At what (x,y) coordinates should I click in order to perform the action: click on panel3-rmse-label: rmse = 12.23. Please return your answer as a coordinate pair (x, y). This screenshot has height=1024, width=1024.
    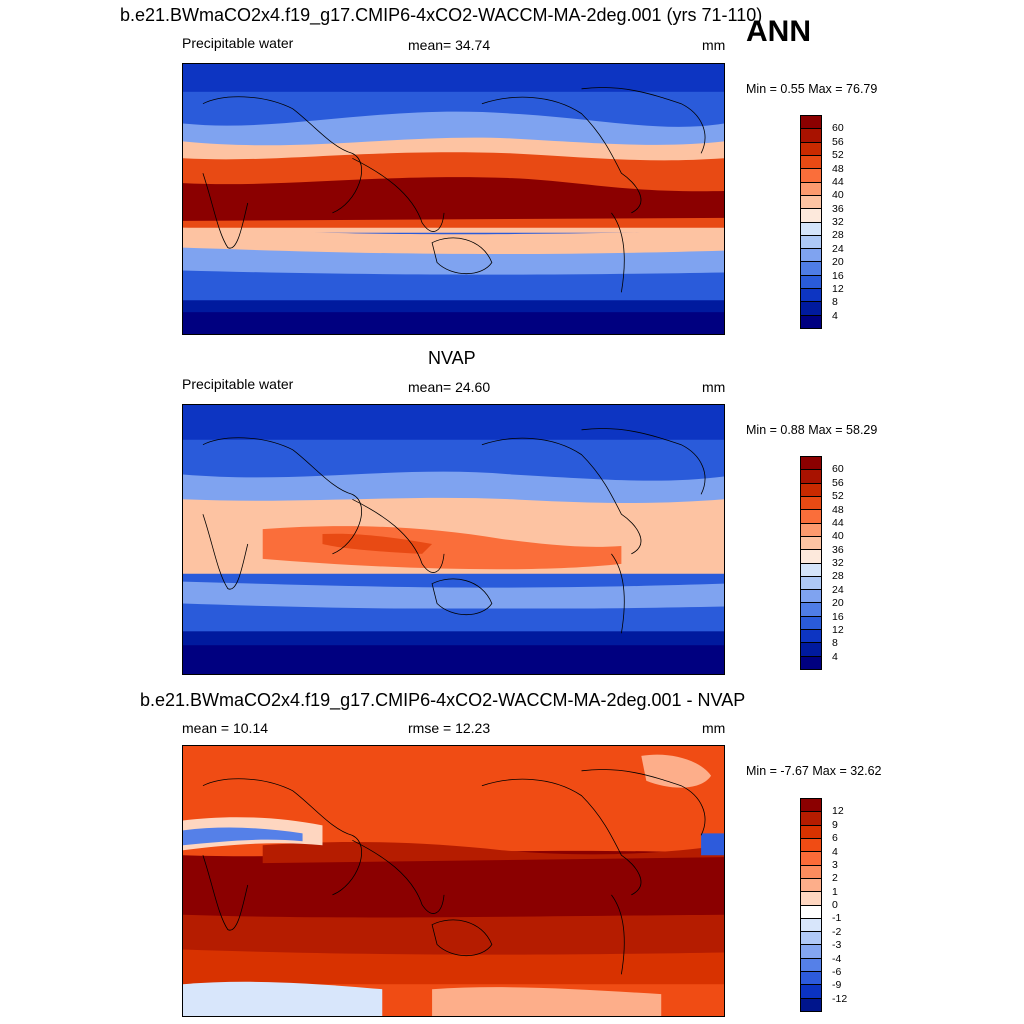
    Looking at the image, I should click on (449, 728).